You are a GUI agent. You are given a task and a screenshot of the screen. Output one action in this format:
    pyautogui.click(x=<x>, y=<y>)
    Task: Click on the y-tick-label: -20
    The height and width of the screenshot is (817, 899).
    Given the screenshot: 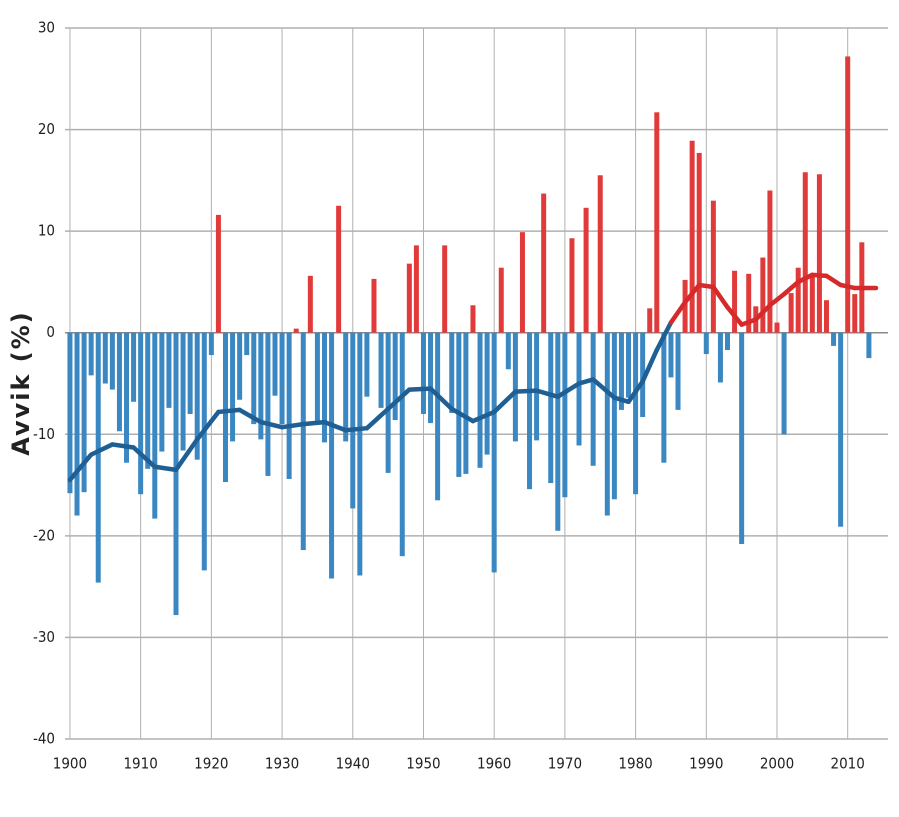 What is the action you would take?
    pyautogui.click(x=44, y=535)
    